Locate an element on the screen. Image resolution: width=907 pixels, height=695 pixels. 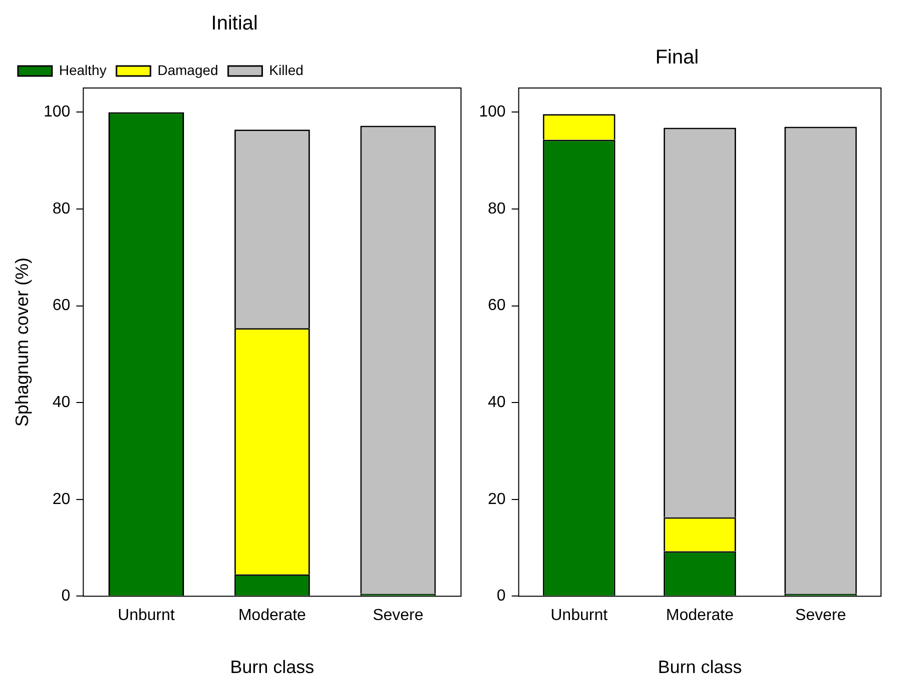
legend-label: Killed is located at coordinates (286, 70).